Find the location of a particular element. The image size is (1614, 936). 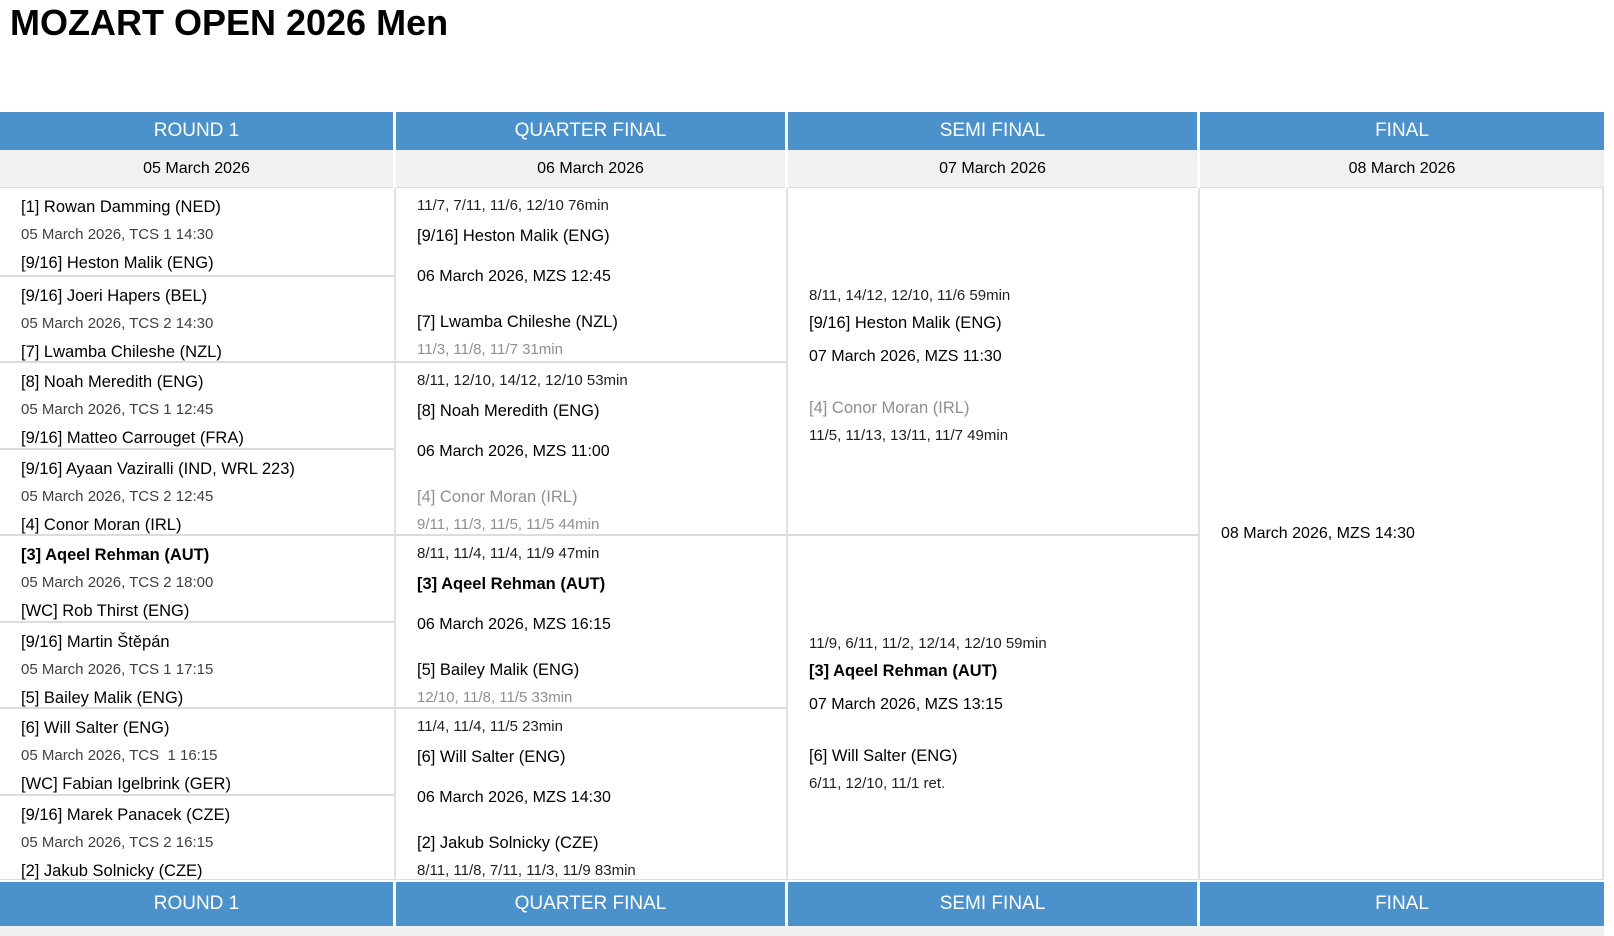

match-schedule: 06 March 2026, MZS 14:30 is located at coordinates (514, 797).